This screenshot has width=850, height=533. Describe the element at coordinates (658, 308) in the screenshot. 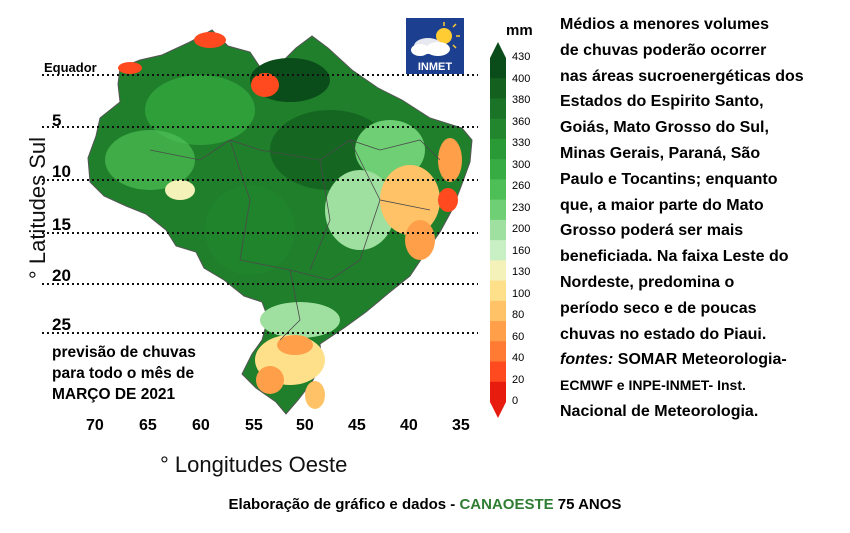

I see `text-line: período seco e de poucas` at that location.